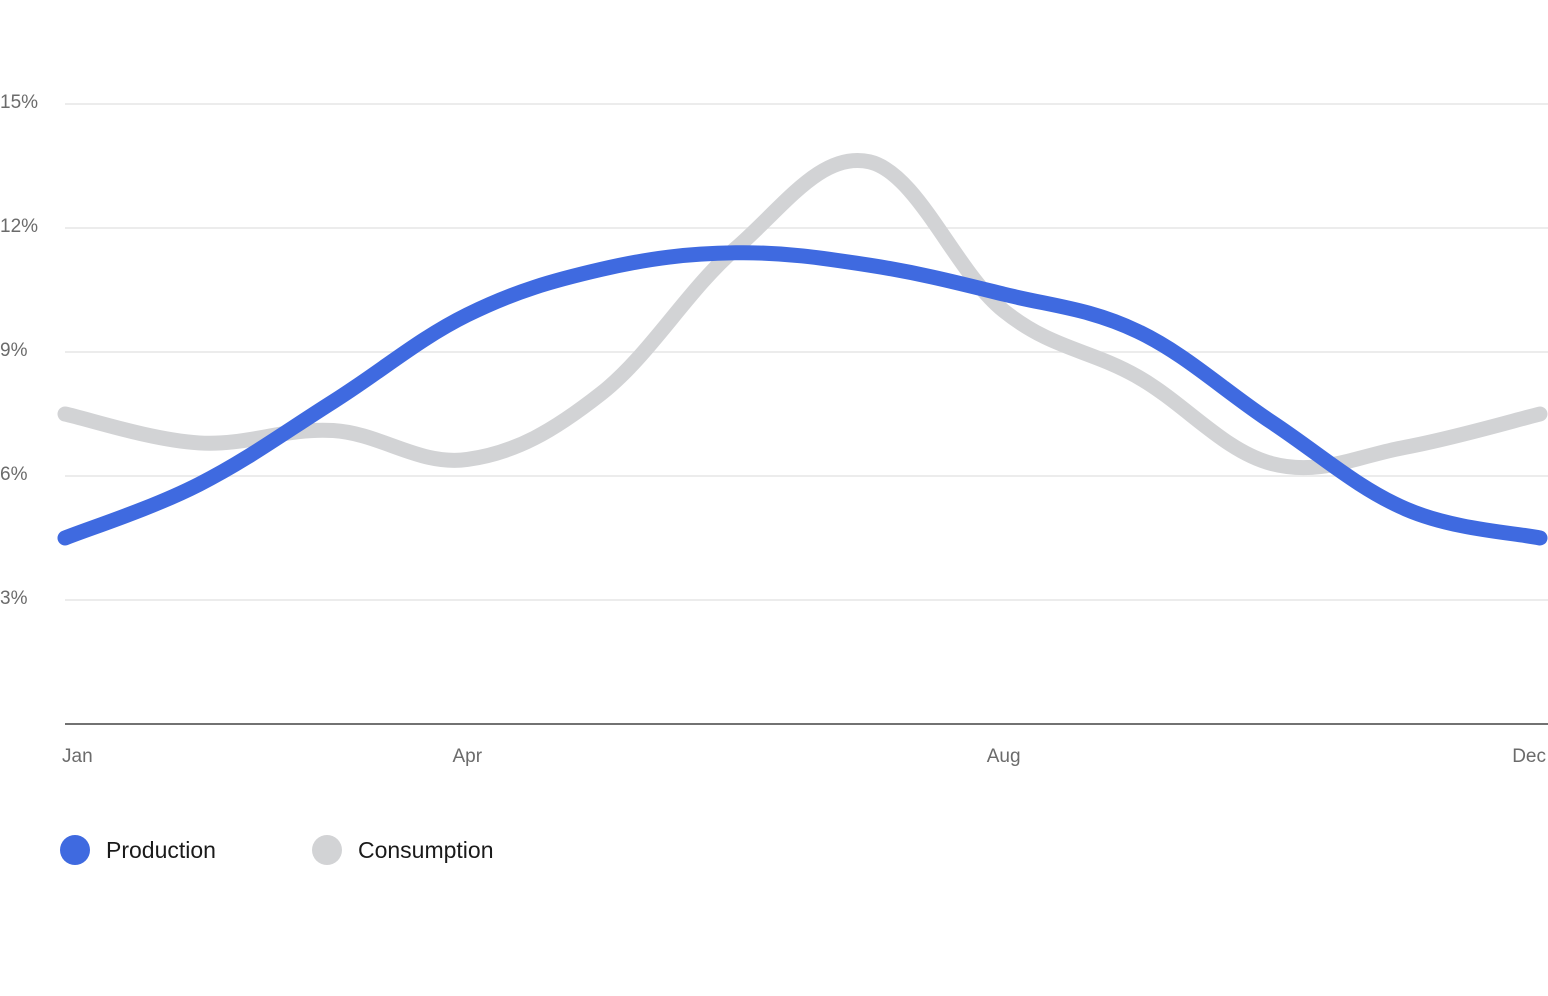 The width and height of the screenshot is (1548, 996). Describe the element at coordinates (19, 102) in the screenshot. I see `y-tick-label: 15%` at that location.